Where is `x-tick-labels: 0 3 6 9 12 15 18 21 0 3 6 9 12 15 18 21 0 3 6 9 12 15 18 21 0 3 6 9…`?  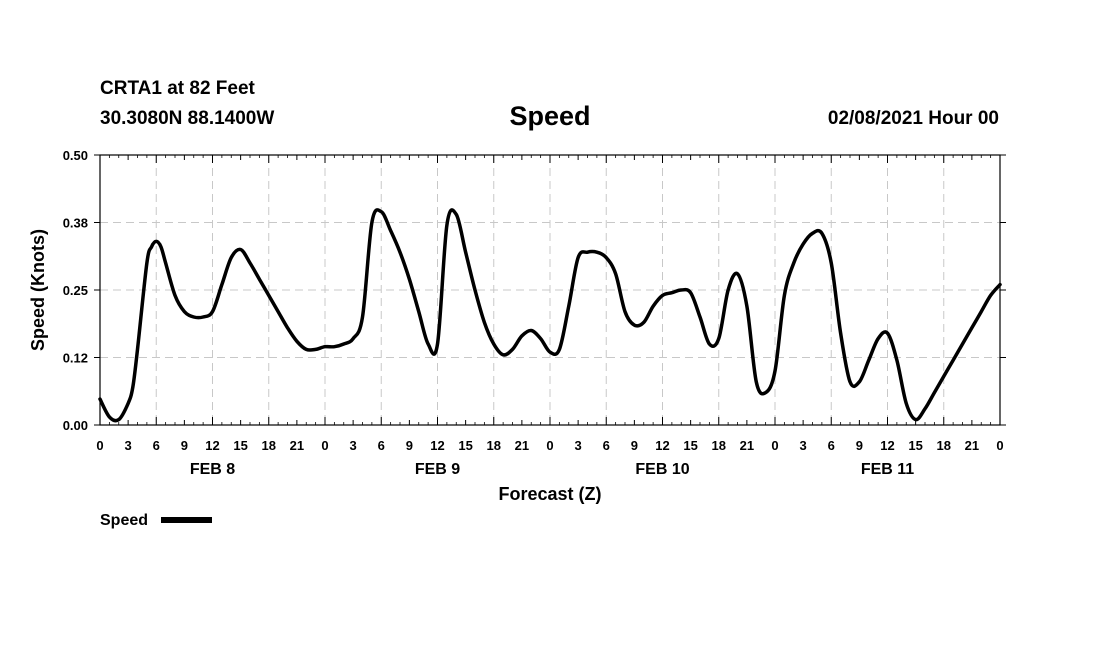
x-tick-labels: 0 3 6 9 12 15 18 21 0 3 6 9 12 15 18 21 0 3 6 9 12 15 18 21 0 3 6 9… is located at coordinates (549, 445).